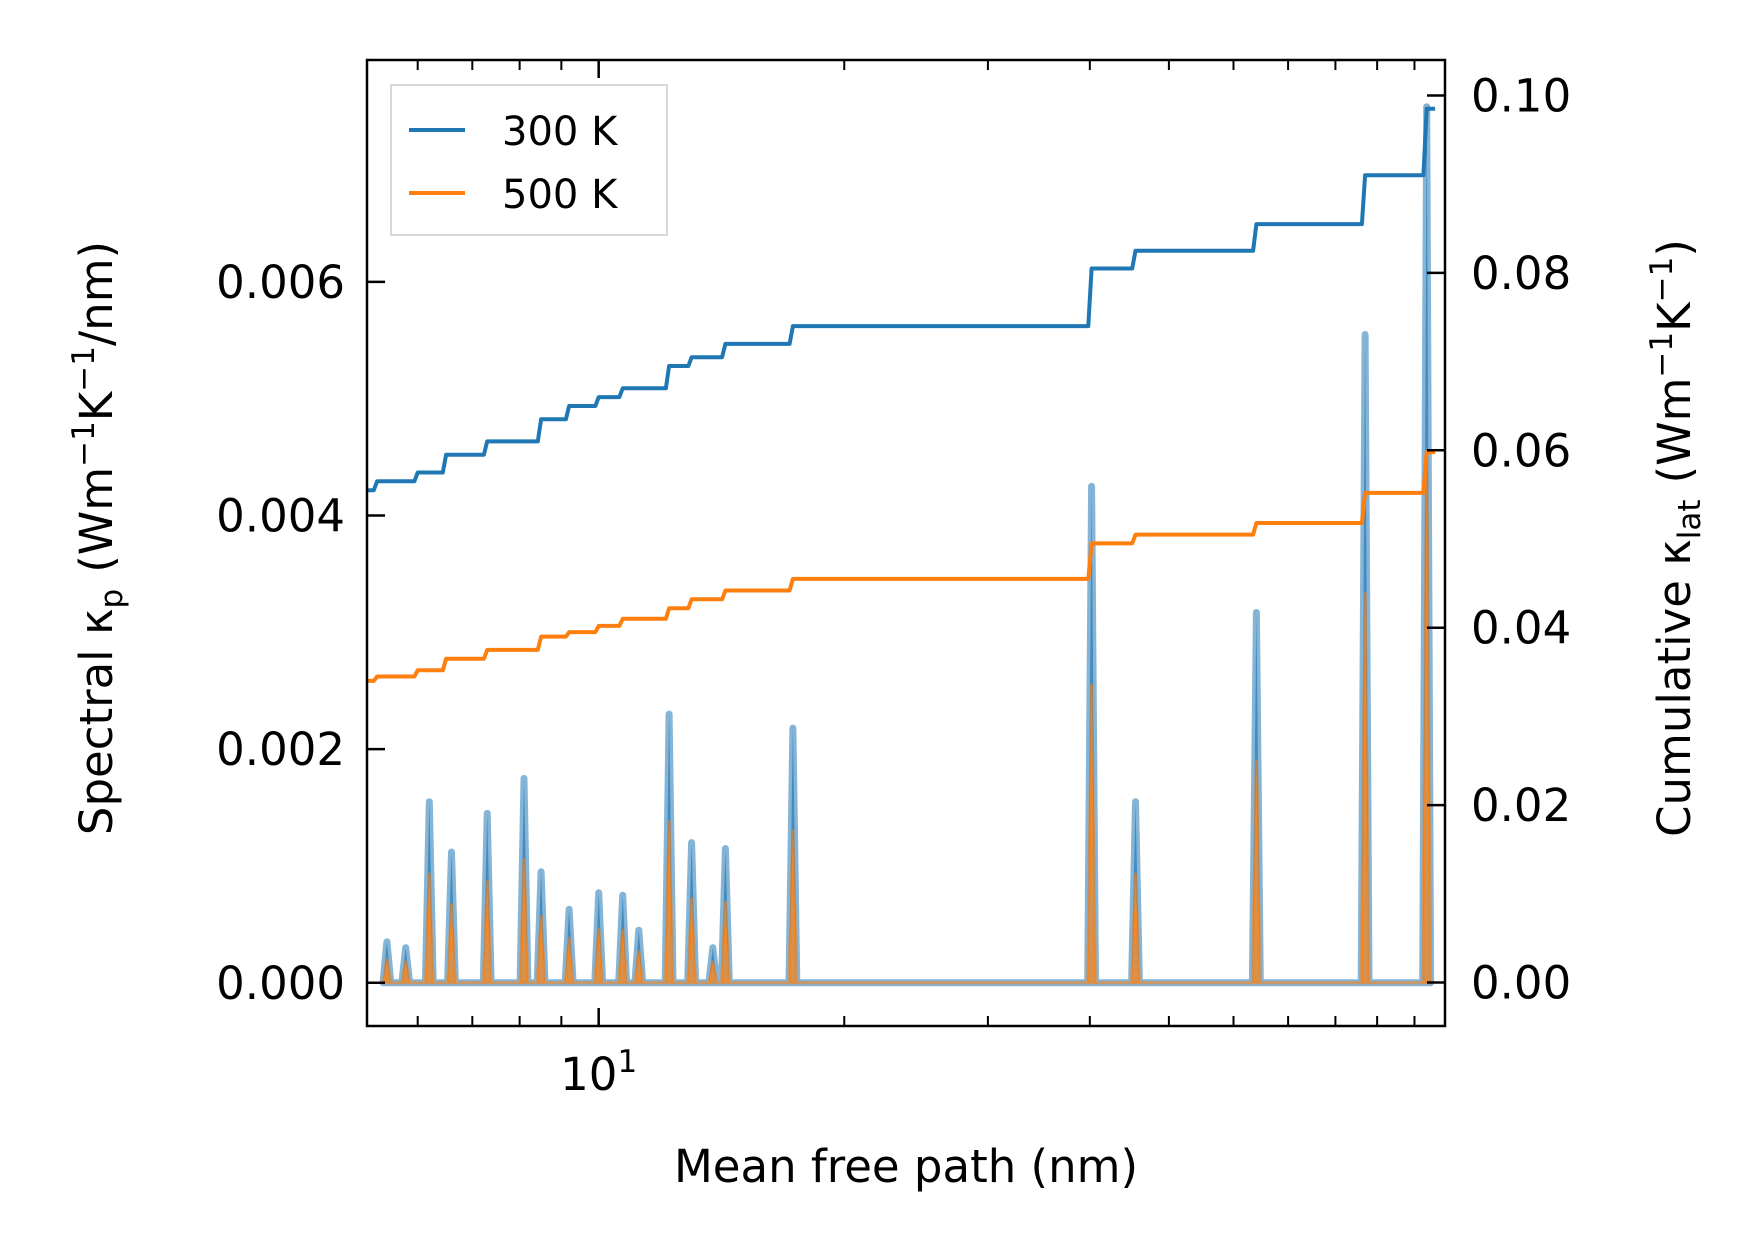  What do you see at coordinates (560, 132) in the screenshot?
I see `legend-label-300k: 300 K` at bounding box center [560, 132].